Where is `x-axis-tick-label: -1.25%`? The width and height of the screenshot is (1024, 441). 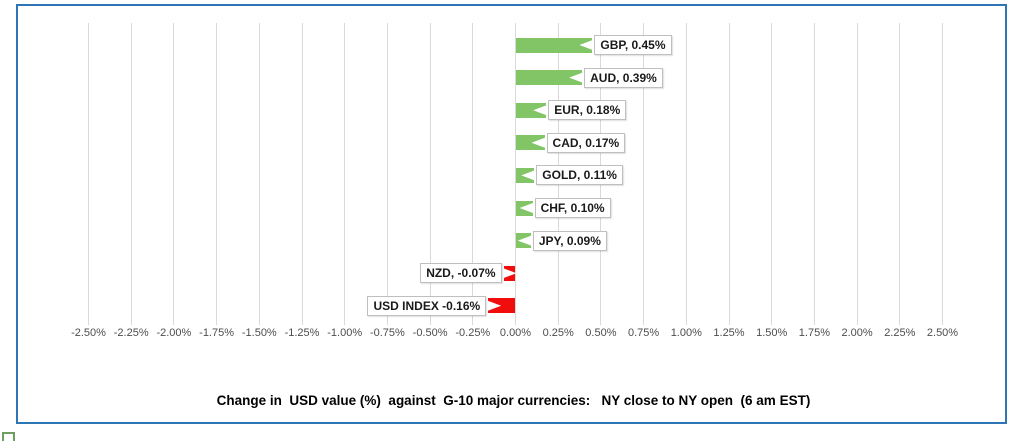 x-axis-tick-label: -1.25% is located at coordinates (302, 333).